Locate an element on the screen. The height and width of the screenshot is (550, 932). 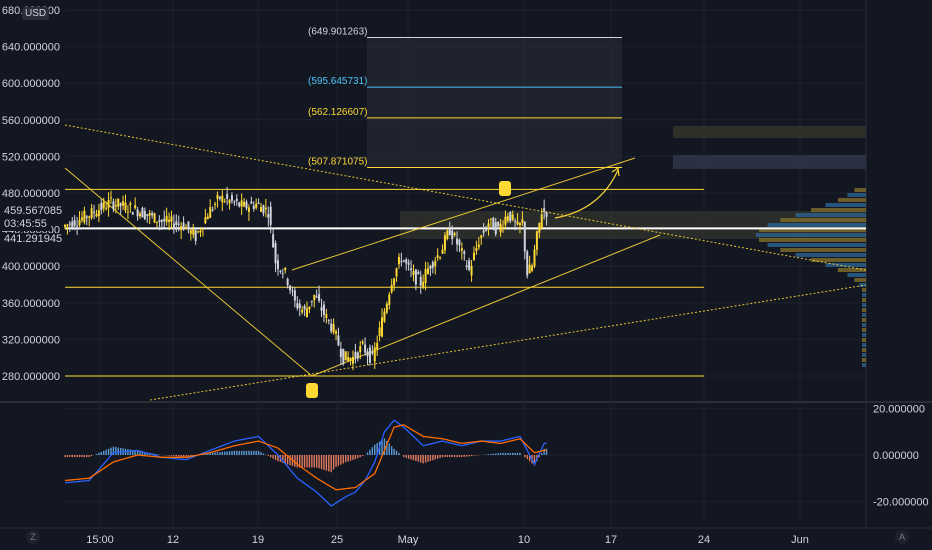
high-pivot-marker is located at coordinates (505, 188).